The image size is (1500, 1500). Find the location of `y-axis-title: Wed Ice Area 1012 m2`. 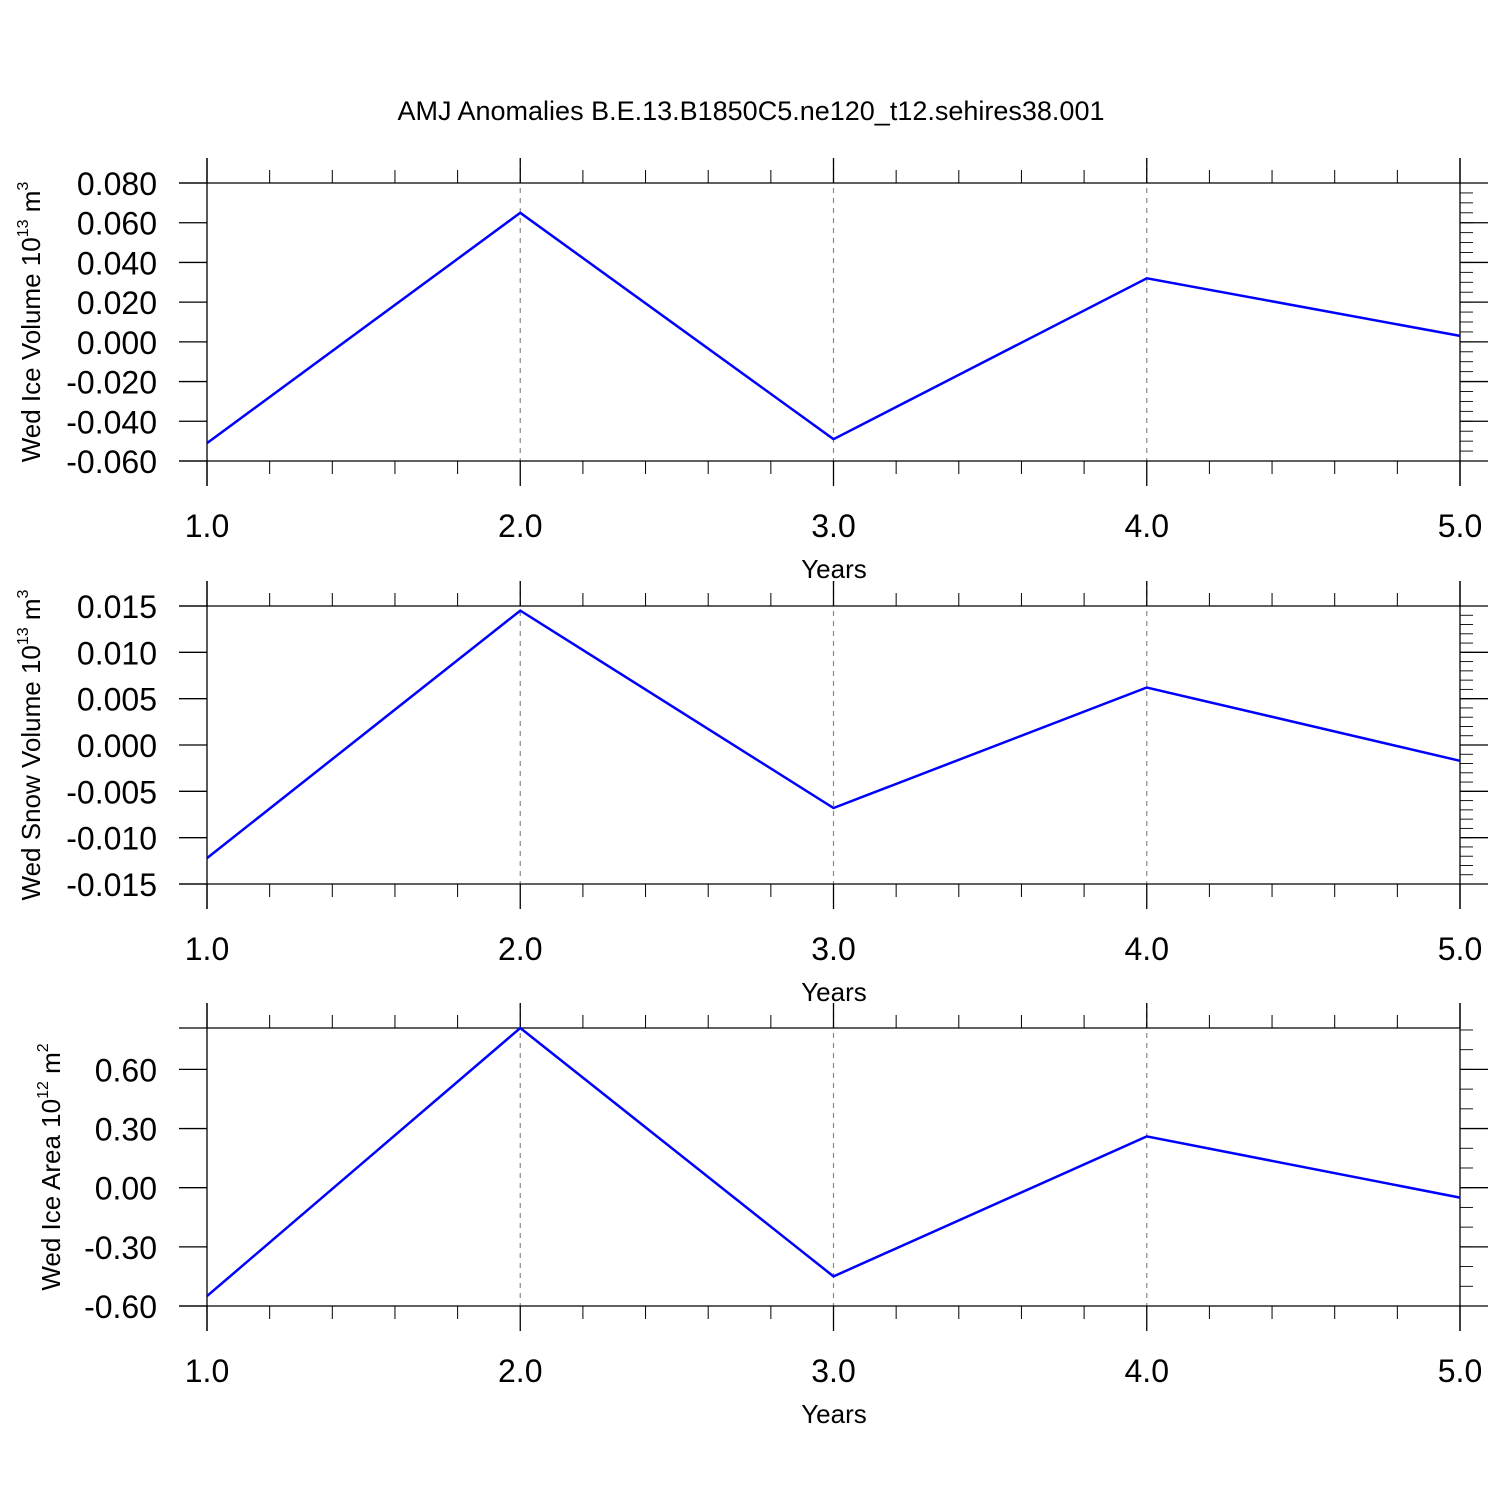

y-axis-title: Wed Ice Area 1012 m2 is located at coordinates (50, 1166).